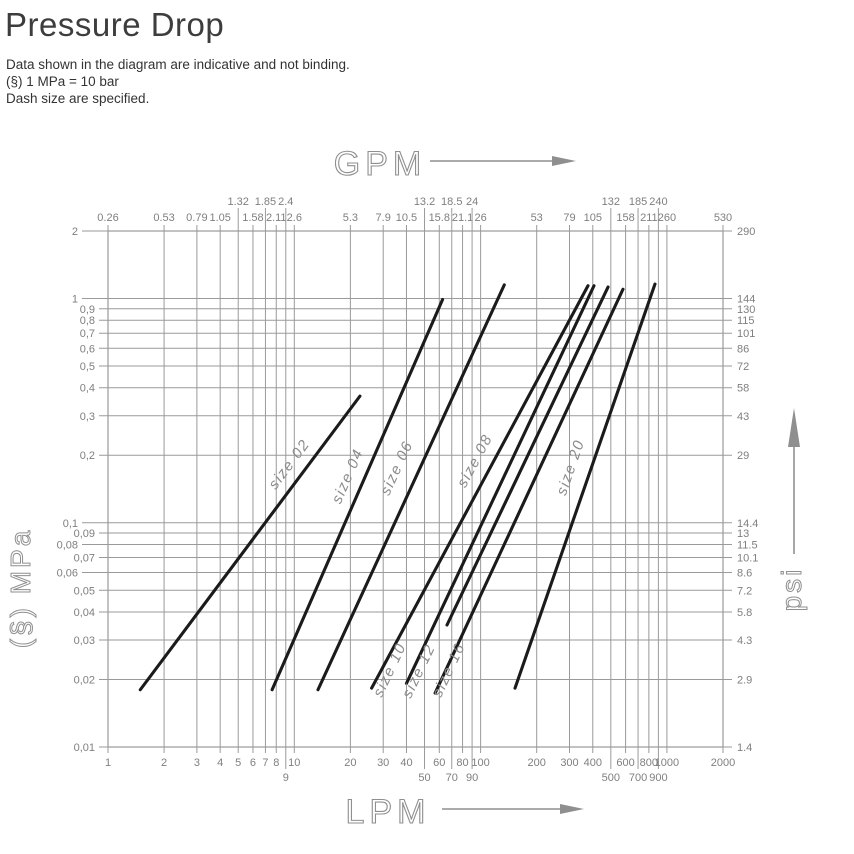 The height and width of the screenshot is (854, 854). I want to click on bottom-tick-label: 20, so click(350, 763).